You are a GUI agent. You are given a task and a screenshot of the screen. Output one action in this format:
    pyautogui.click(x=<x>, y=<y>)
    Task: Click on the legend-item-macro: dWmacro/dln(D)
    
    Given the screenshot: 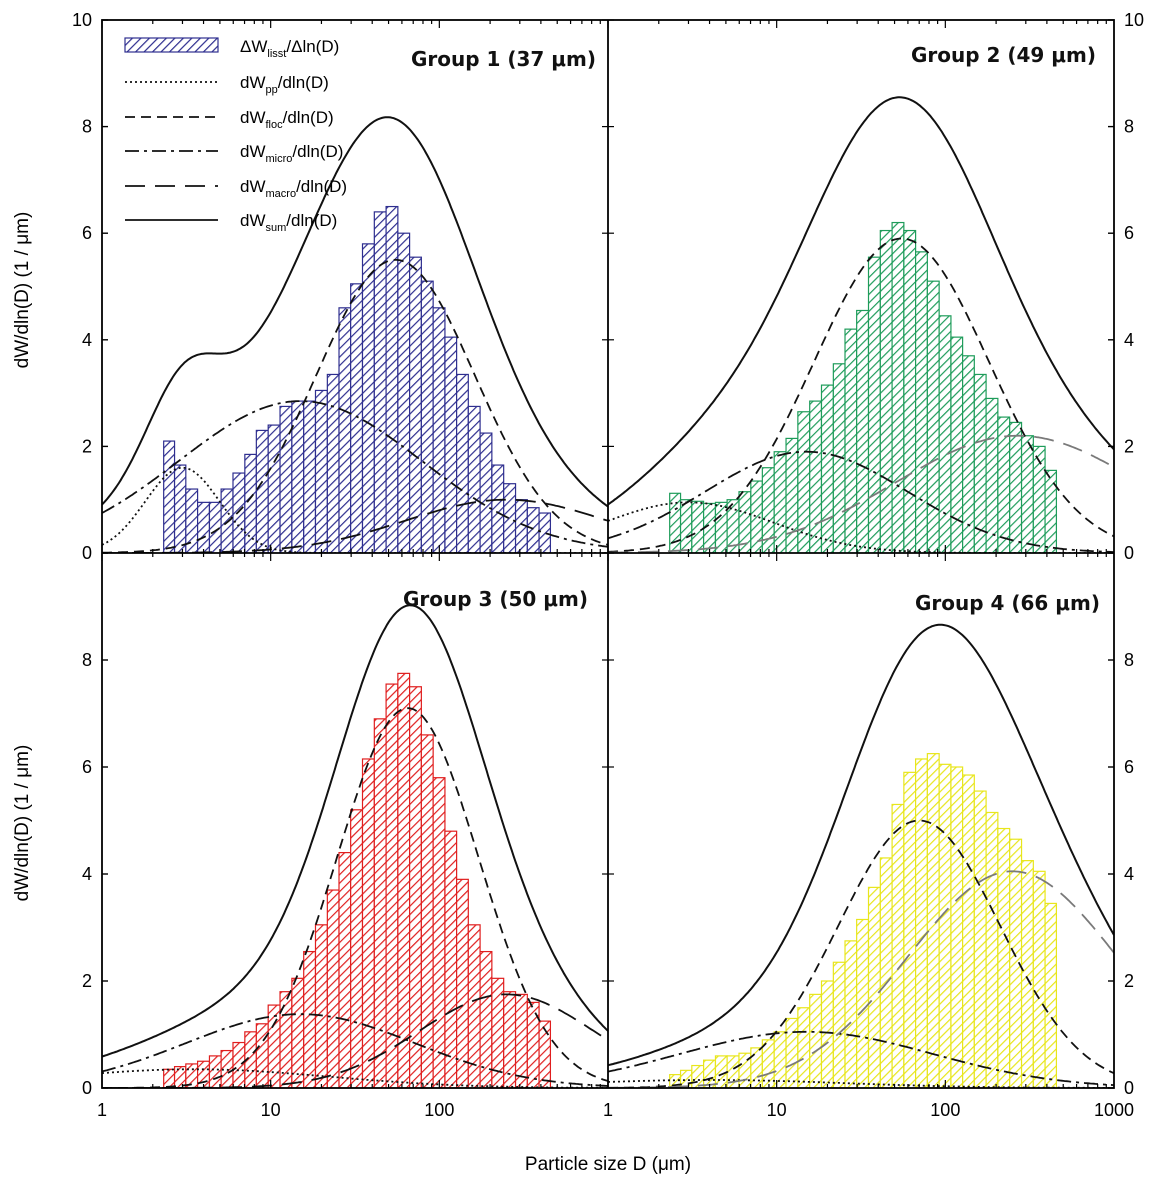 What is the action you would take?
    pyautogui.click(x=236, y=188)
    